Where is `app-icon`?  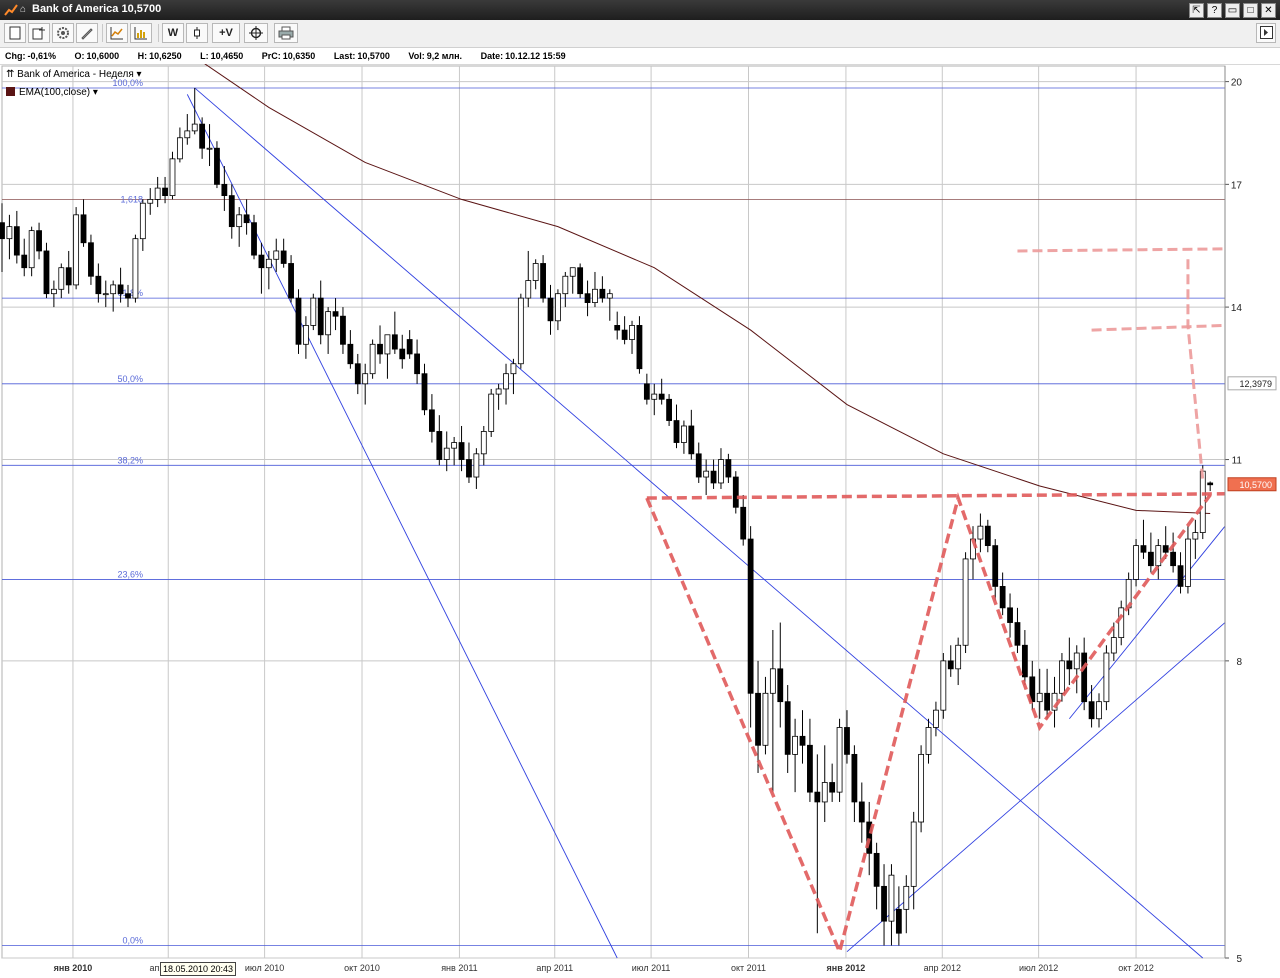
app-icon is located at coordinates (11, 10).